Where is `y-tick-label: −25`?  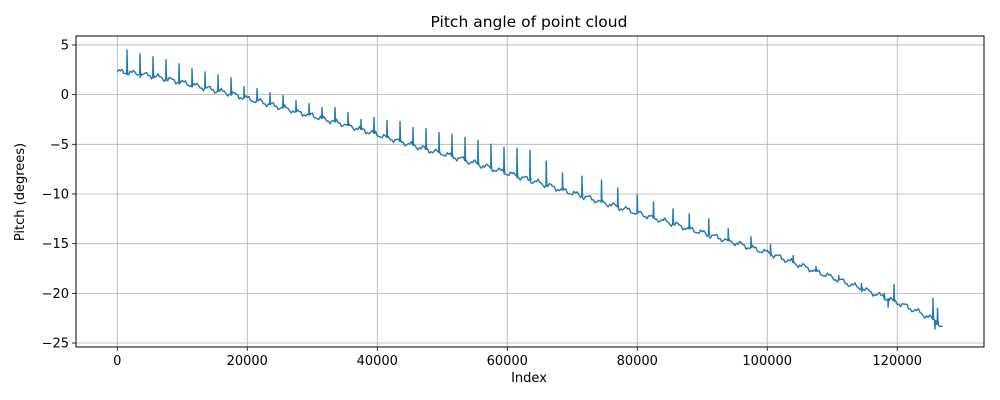 y-tick-label: −25 is located at coordinates (55, 344).